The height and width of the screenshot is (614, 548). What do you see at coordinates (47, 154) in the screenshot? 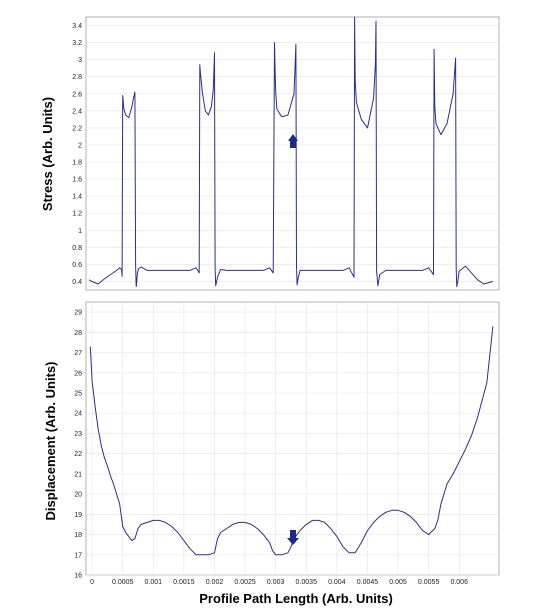
I see `stress-y-axis-title: Stress (Arb. Units)` at bounding box center [47, 154].